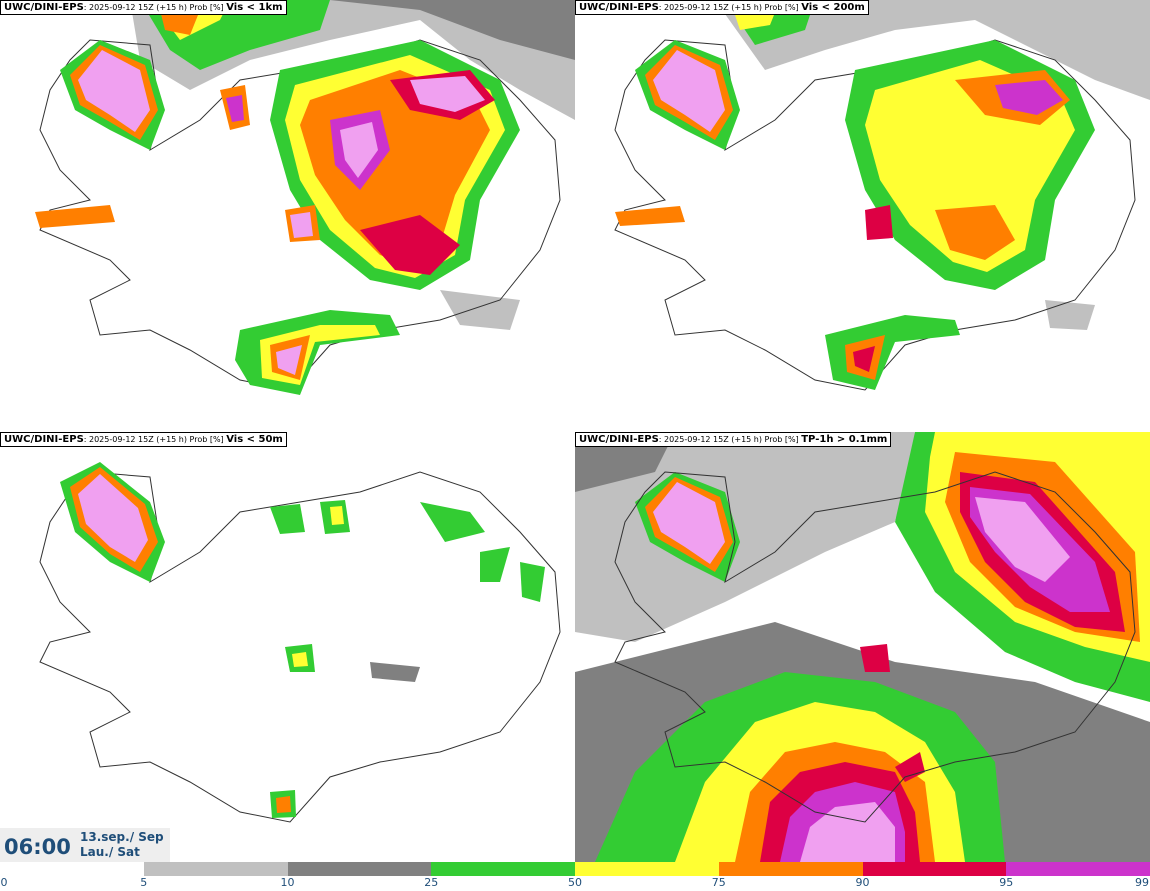  Describe the element at coordinates (144, 882) in the screenshot. I see `colorbar-tick-label: 5` at that location.